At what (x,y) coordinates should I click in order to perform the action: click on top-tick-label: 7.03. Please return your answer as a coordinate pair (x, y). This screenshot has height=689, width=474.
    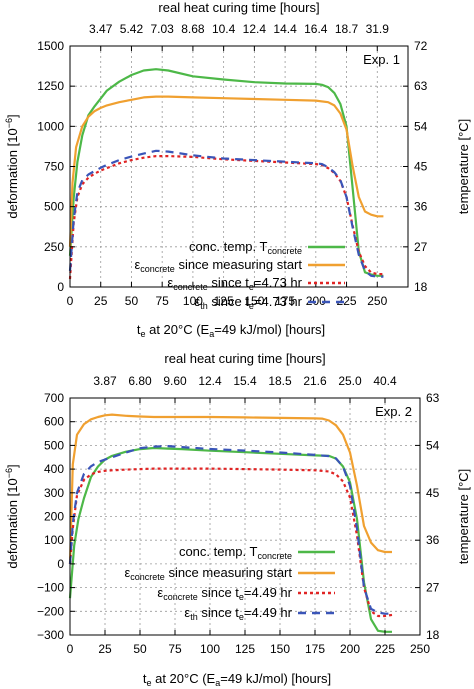
    Looking at the image, I should click on (163, 29).